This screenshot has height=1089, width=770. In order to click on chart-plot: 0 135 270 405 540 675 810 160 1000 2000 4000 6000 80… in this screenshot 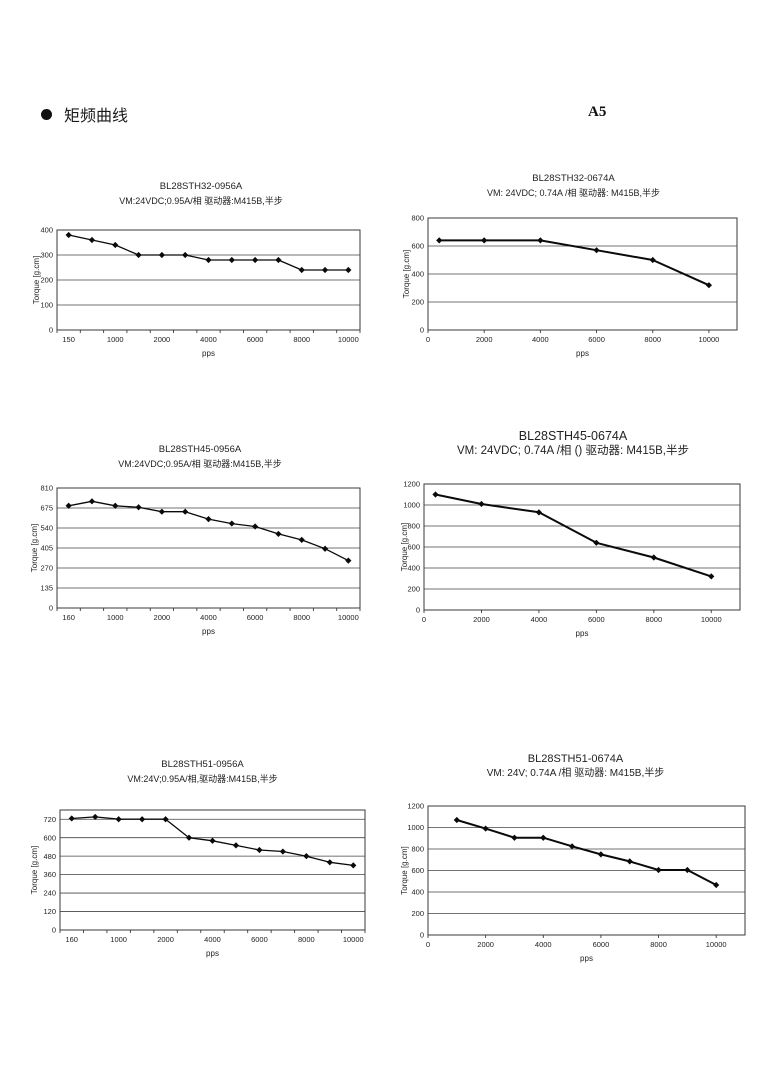, I will do `click(195, 560)`.